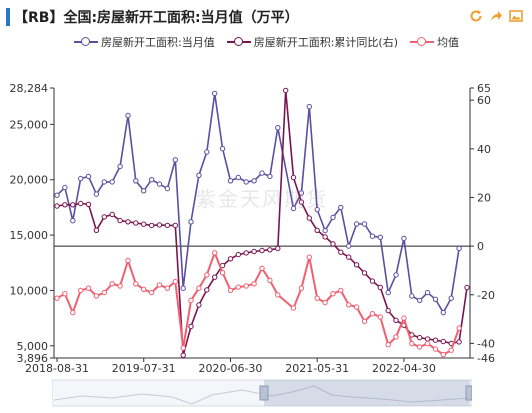 This screenshot has width=532, height=413. Describe the element at coordinates (486, 295) in the screenshot. I see `y-right-tick-label: -20` at that location.